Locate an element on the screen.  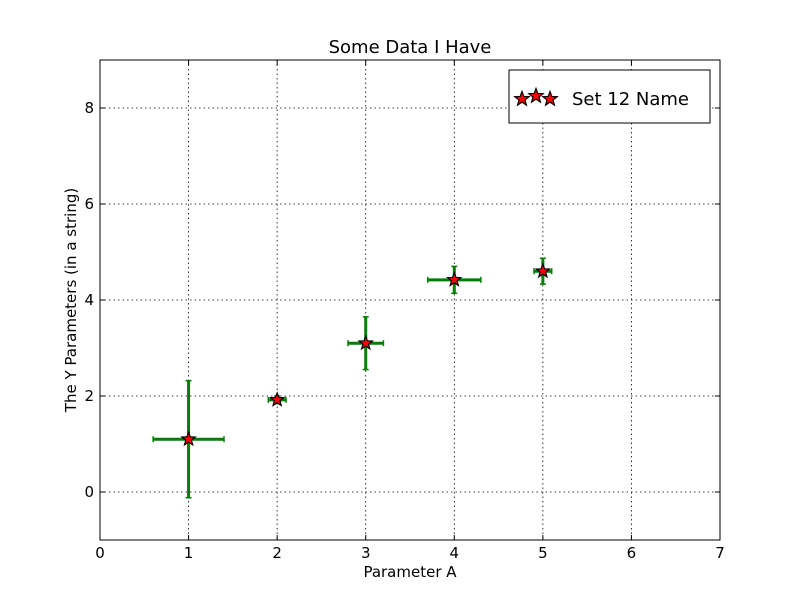
x-tick-label: 5 is located at coordinates (543, 553).